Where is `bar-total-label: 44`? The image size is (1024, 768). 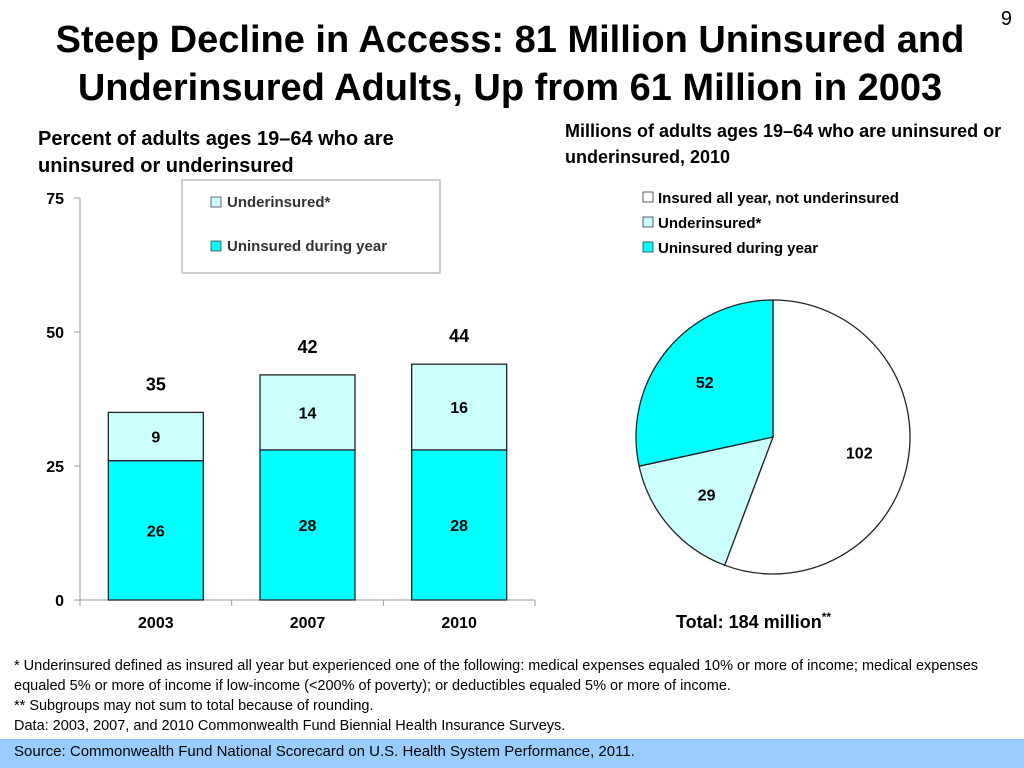
bar-total-label: 44 is located at coordinates (459, 336).